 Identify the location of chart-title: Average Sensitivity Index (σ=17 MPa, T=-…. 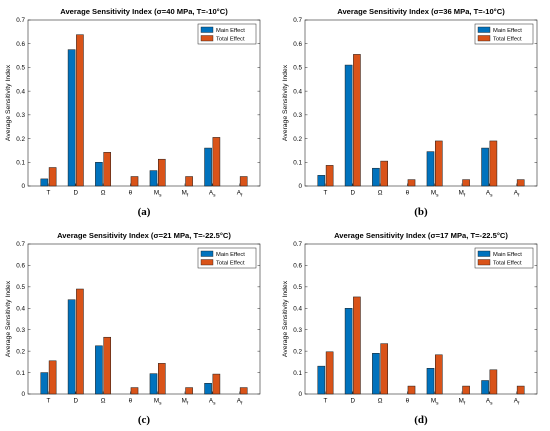
(421, 235).